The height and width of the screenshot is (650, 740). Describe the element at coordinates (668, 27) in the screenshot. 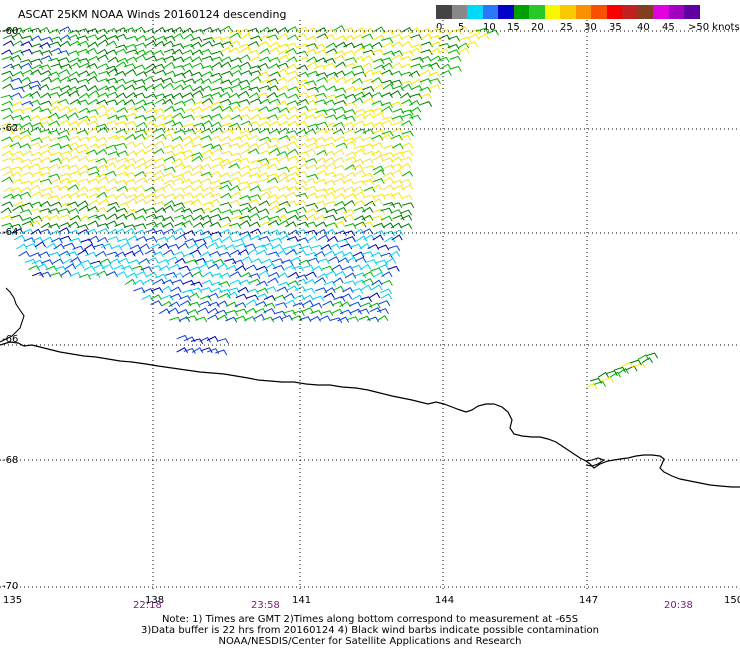

I see `legend-label: 45` at that location.